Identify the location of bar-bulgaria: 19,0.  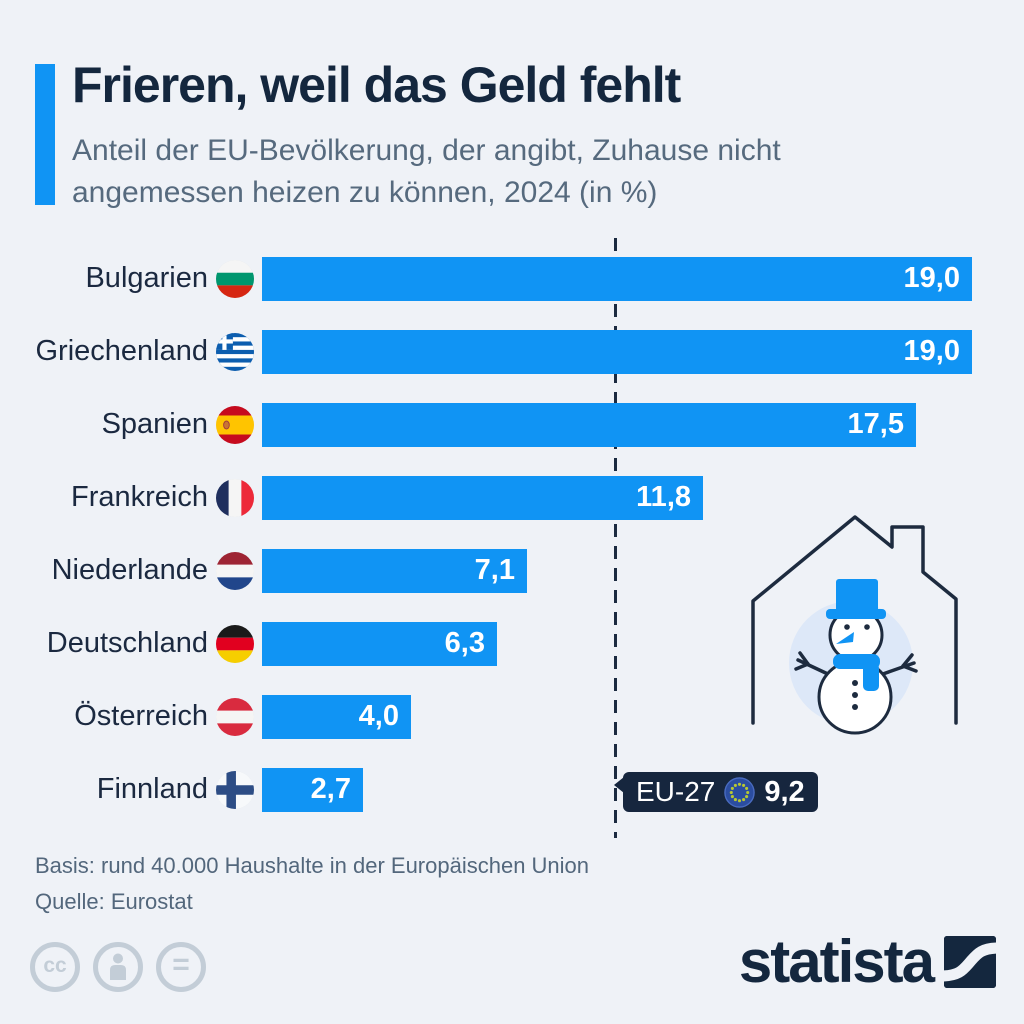
(617, 278).